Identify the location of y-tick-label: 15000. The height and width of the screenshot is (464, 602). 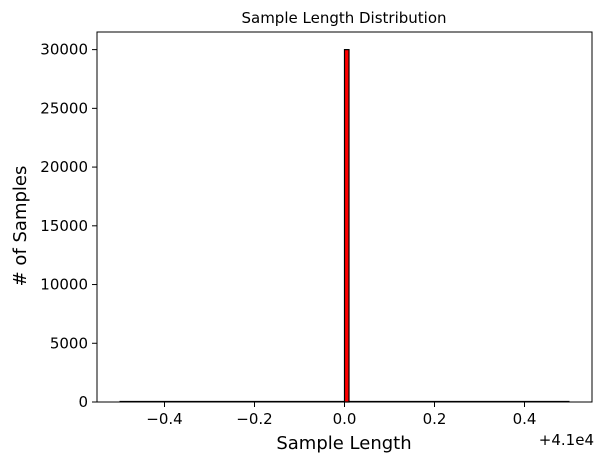
(64, 226).